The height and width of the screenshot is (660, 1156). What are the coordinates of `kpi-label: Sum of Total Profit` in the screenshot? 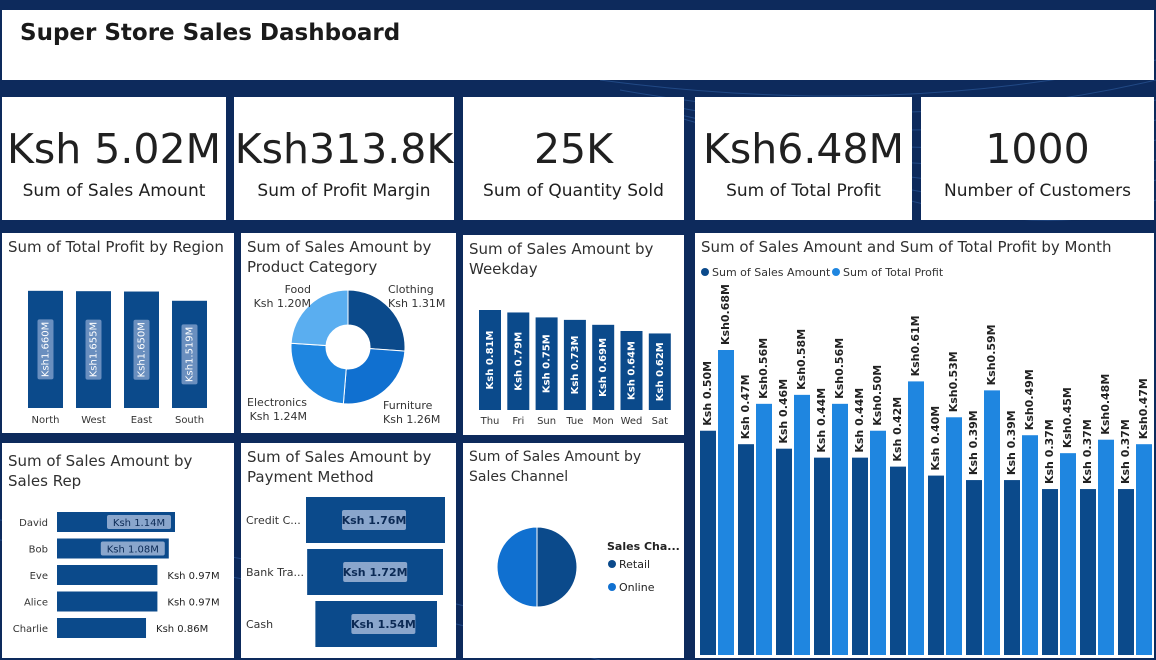 It's located at (803, 191).